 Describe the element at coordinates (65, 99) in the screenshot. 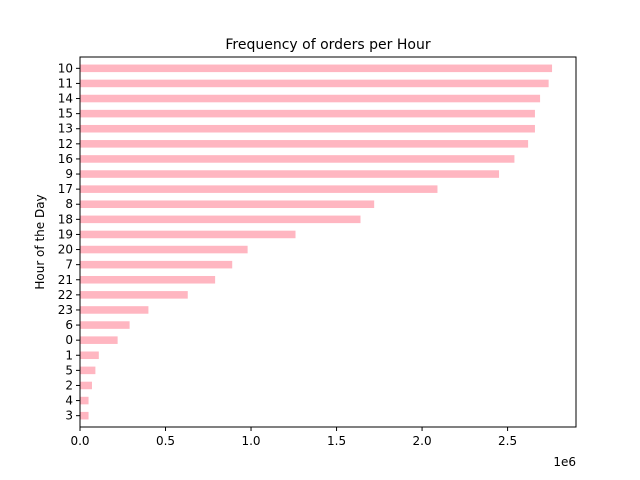

I see `y-tick-label: 14` at that location.